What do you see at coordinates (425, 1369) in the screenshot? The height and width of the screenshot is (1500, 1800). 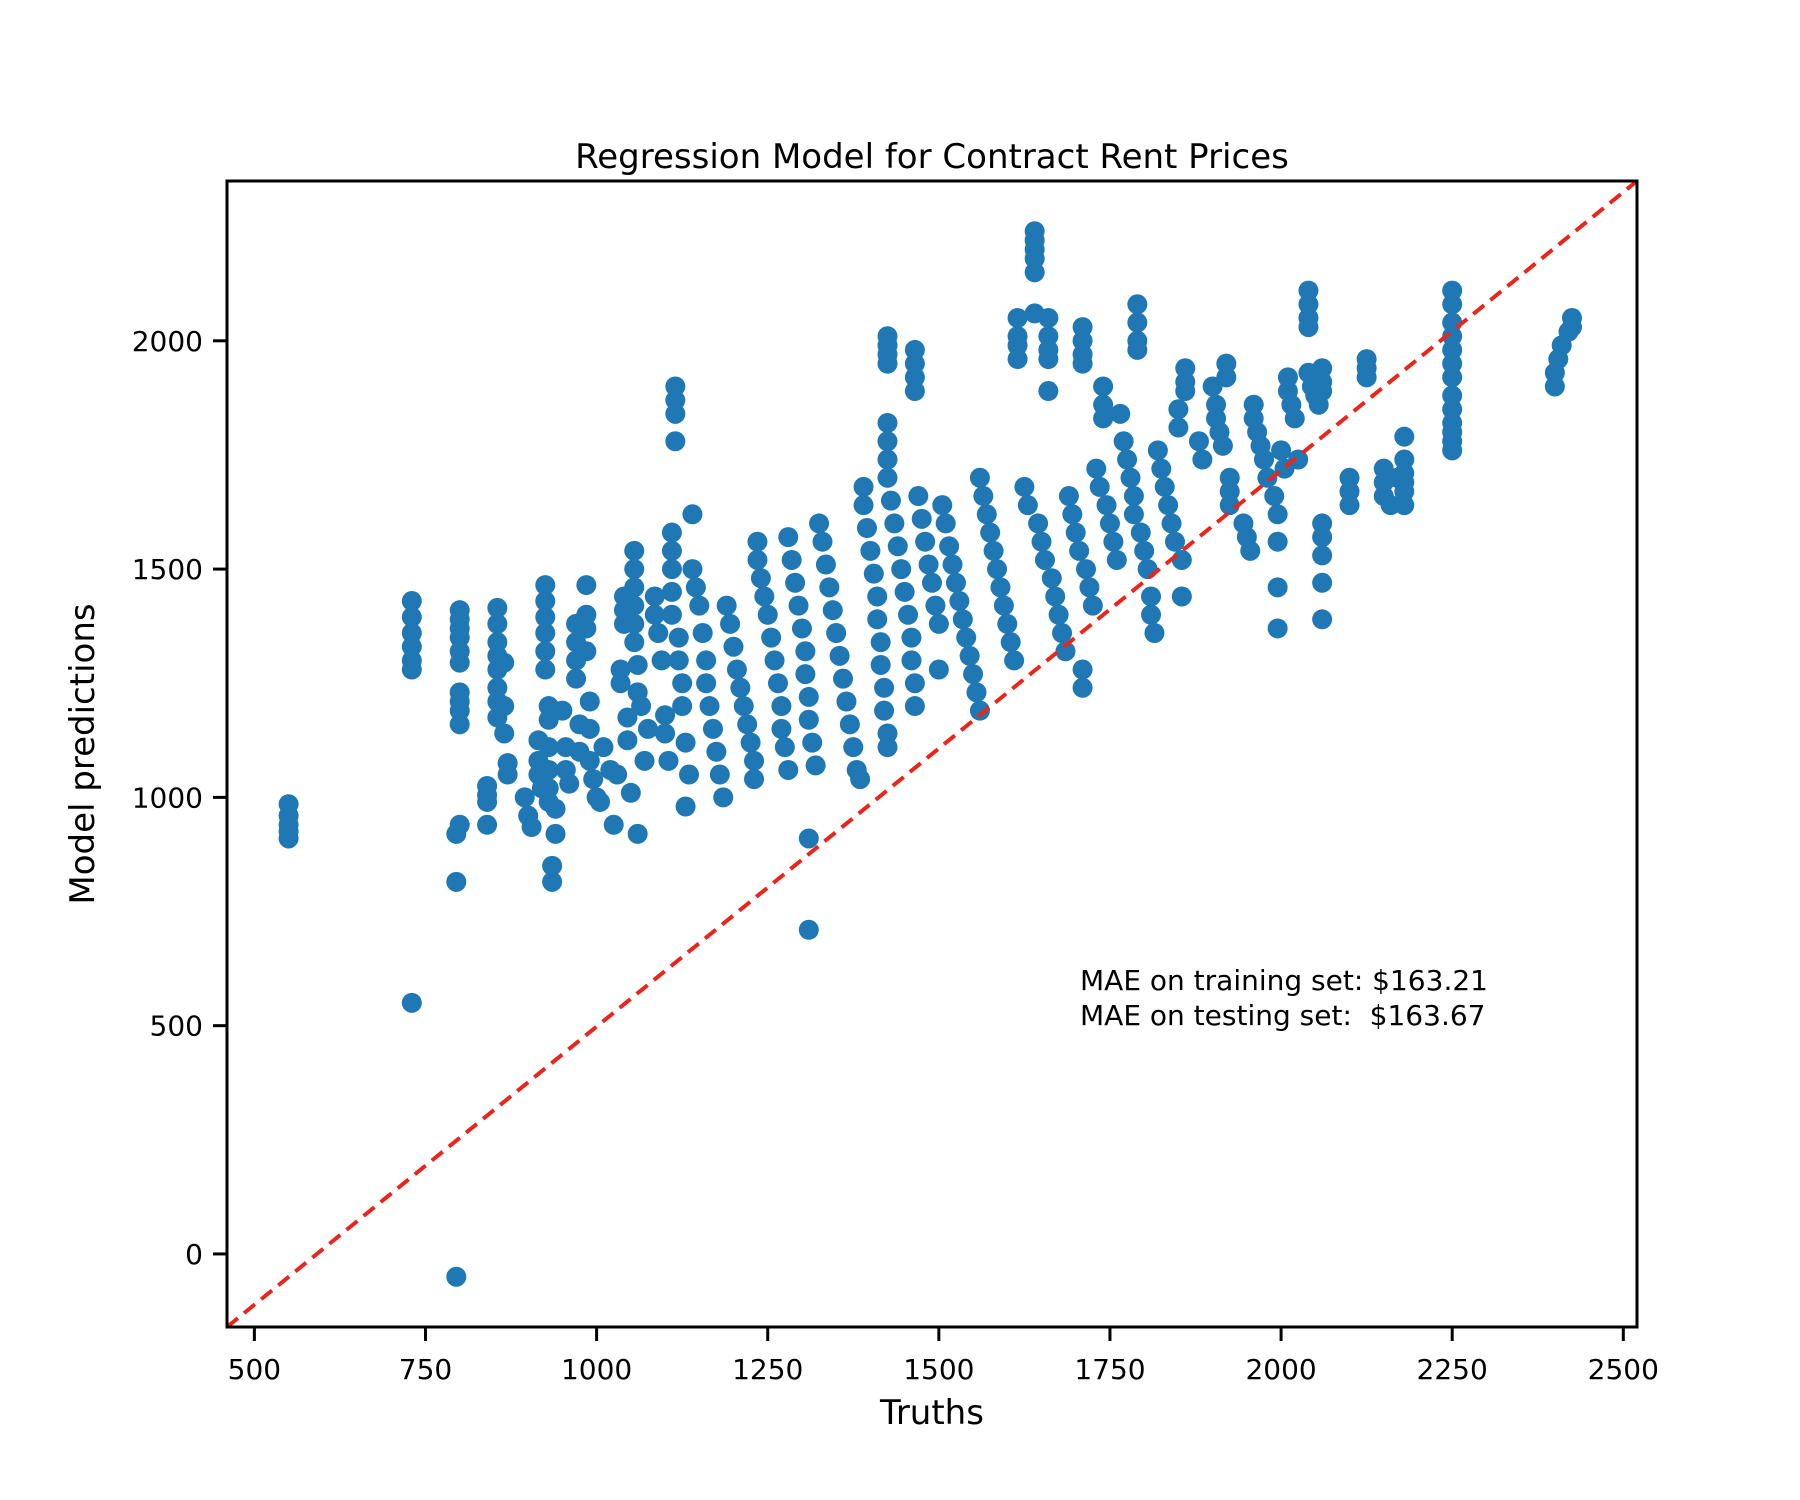 I see `x-tick-label: 750` at bounding box center [425, 1369].